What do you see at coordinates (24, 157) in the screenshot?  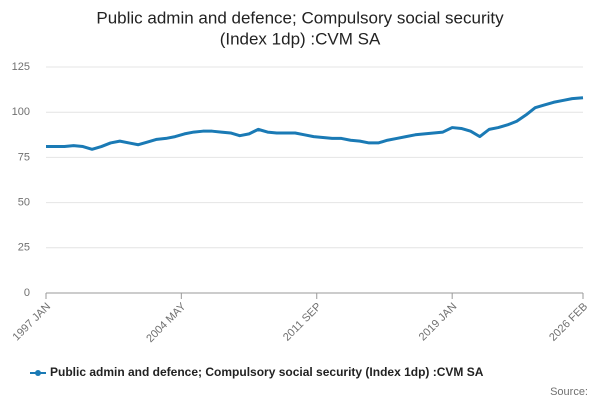 I see `y-tick-label: 75` at bounding box center [24, 157].